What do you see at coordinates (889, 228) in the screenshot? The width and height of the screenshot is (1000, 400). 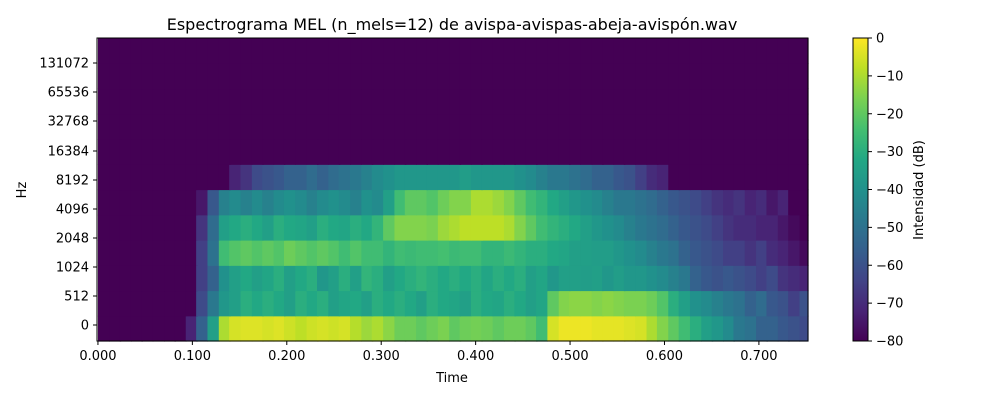 I see `colorbar-tick-label: −50` at bounding box center [889, 228].